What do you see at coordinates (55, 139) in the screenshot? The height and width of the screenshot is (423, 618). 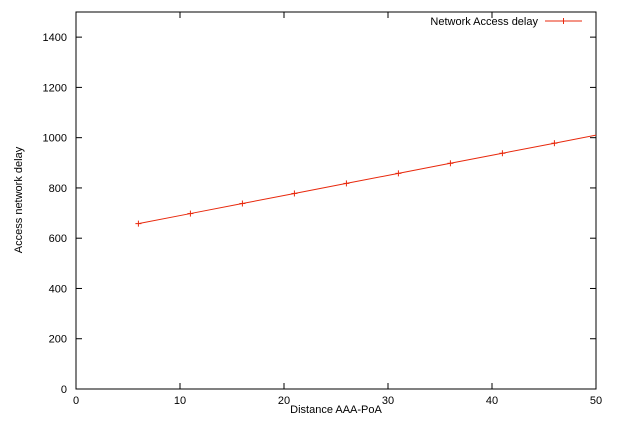 I see `y-tick-label: 1000` at bounding box center [55, 139].